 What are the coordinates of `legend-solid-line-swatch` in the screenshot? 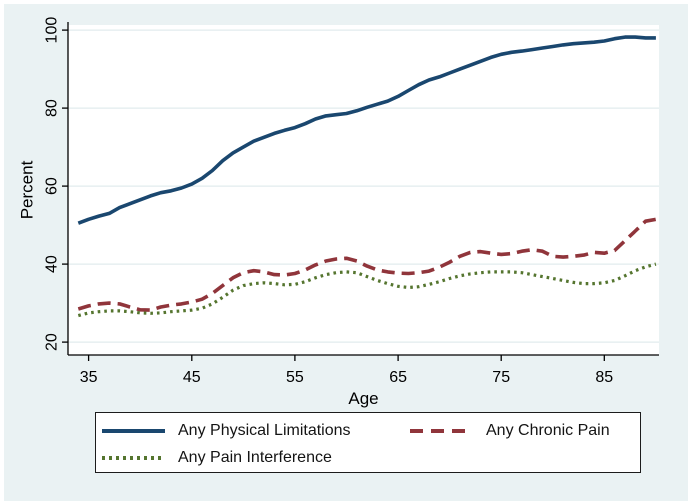 It's located at (133, 431).